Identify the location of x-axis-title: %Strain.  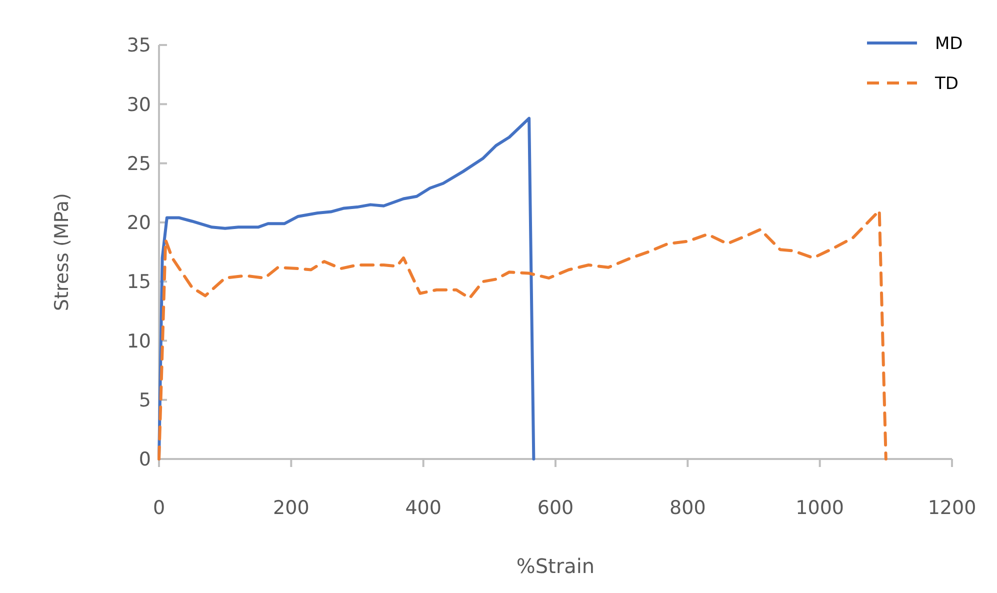
(555, 566).